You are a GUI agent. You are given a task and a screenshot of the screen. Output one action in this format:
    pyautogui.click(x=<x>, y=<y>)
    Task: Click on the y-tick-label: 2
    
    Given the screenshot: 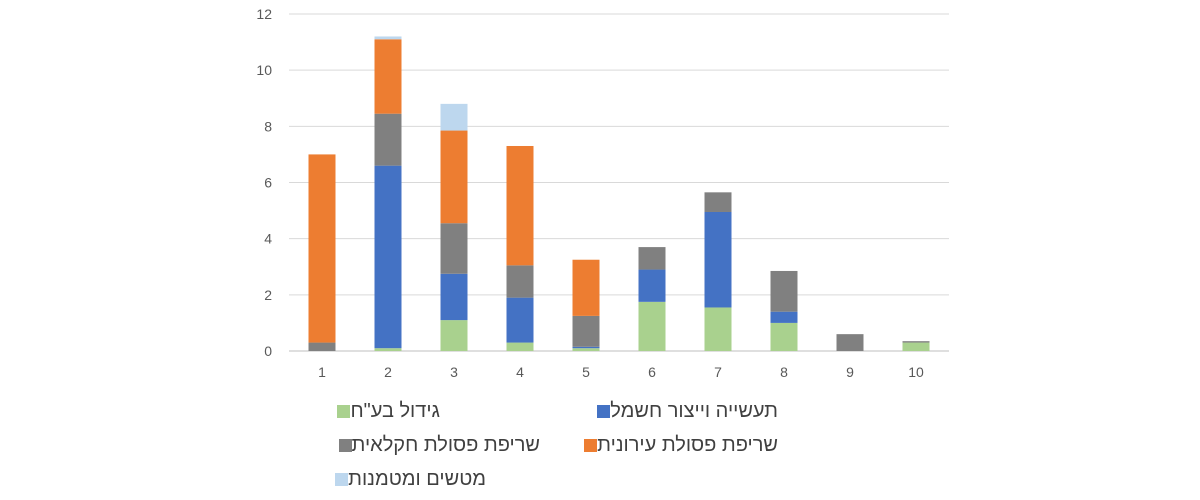 What is the action you would take?
    pyautogui.click(x=268, y=295)
    